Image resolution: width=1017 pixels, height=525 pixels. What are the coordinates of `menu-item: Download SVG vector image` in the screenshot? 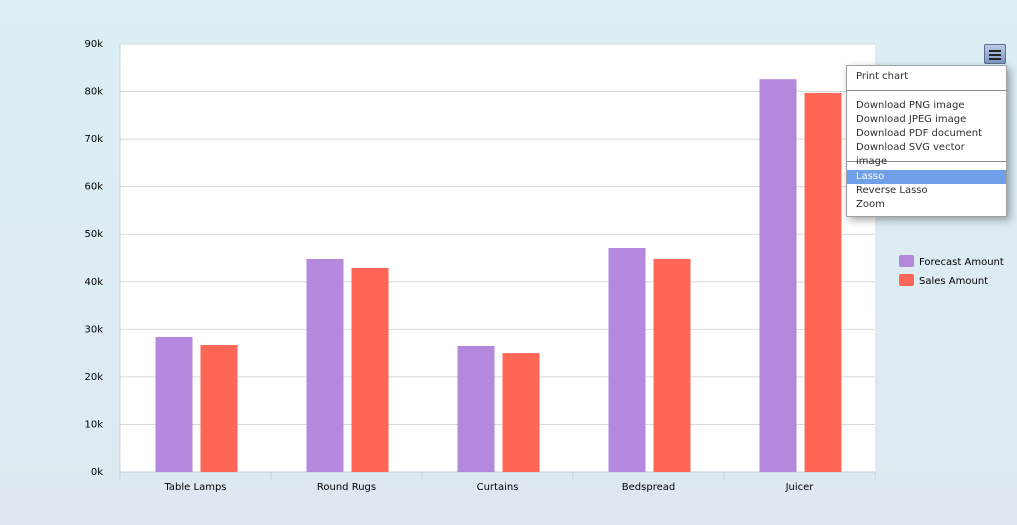 It's located at (910, 154).